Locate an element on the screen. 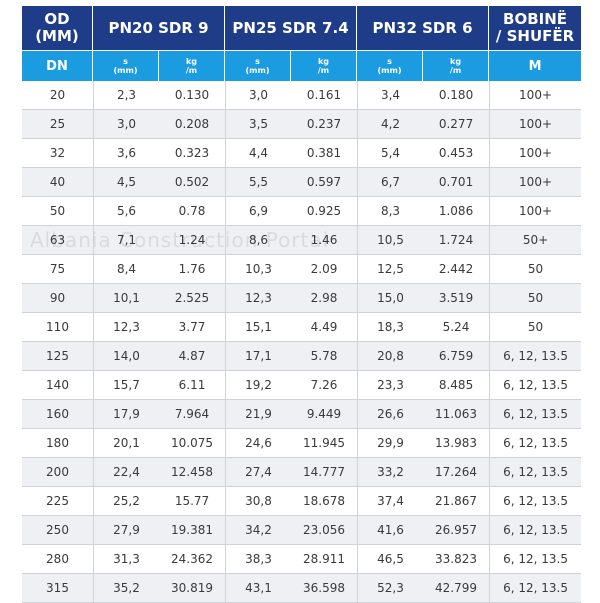 This screenshot has width=600, height=603. table-row: 125 14,0 4.87 17,1 5.78 20,8 6.759 6, 12, 13.5 is located at coordinates (302, 356).